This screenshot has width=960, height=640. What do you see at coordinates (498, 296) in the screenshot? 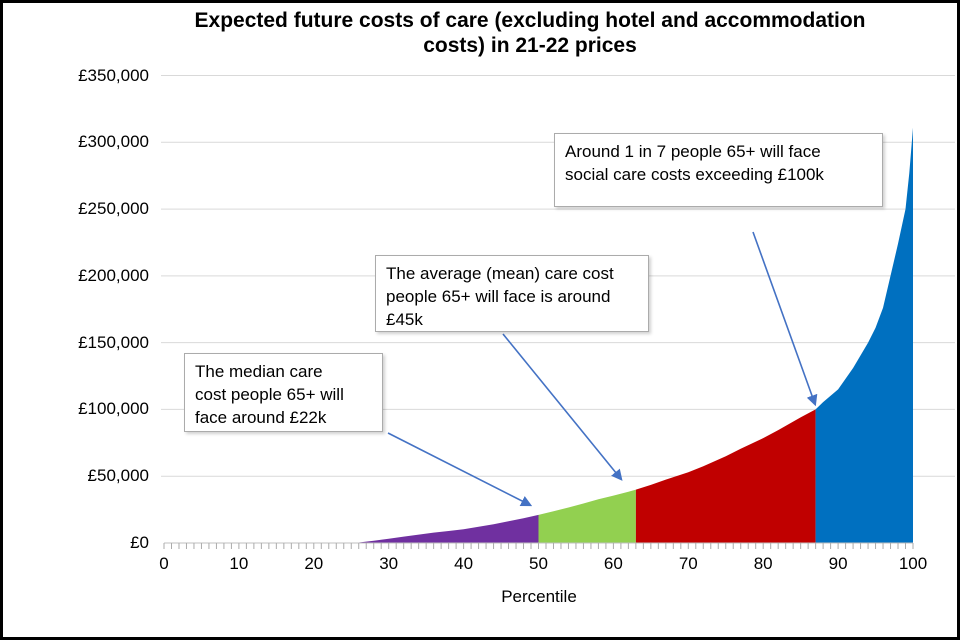
I see `callout-text-line: people 65+ will face is around` at bounding box center [498, 296].